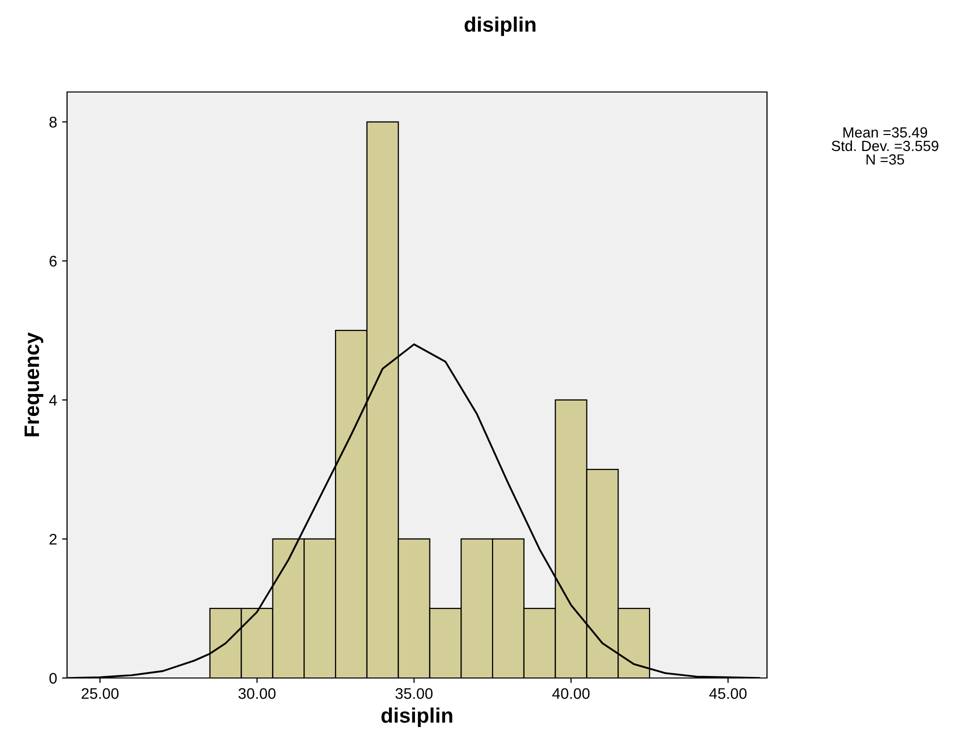 This screenshot has height=751, width=962. I want to click on x-tick-label: 40.00, so click(571, 693).